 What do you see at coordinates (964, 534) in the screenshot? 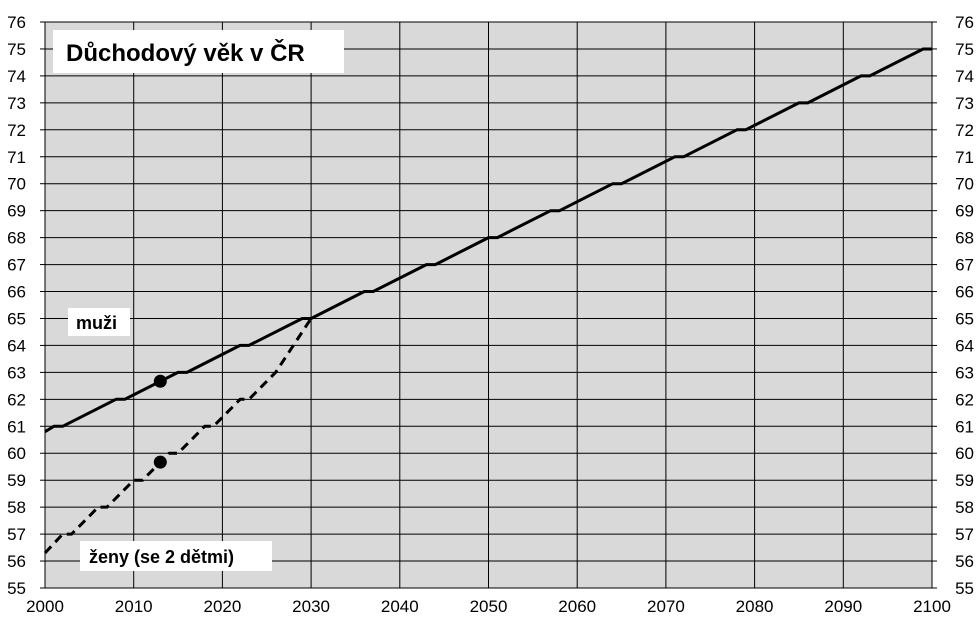
I see `y-tick-label-right: 57` at bounding box center [964, 534].